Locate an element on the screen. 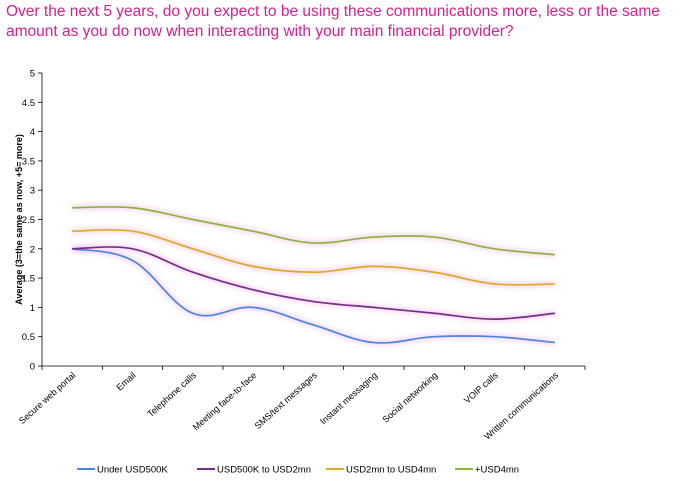 This screenshot has width=680, height=498. legend-label: +USD4mn is located at coordinates (497, 470).